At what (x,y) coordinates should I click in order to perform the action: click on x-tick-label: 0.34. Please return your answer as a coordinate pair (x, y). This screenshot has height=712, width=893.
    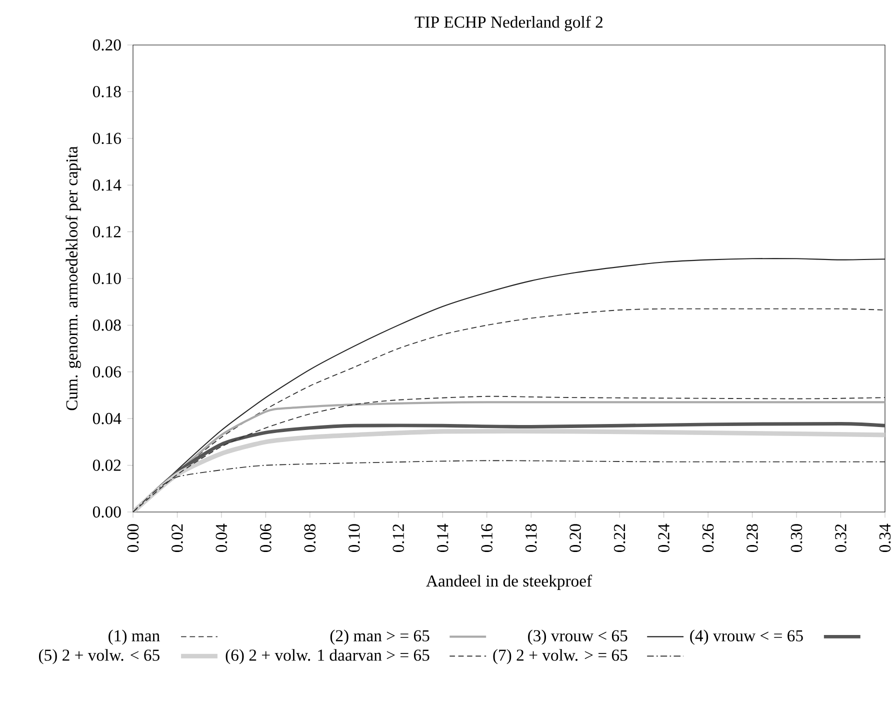
    Looking at the image, I should click on (885, 538).